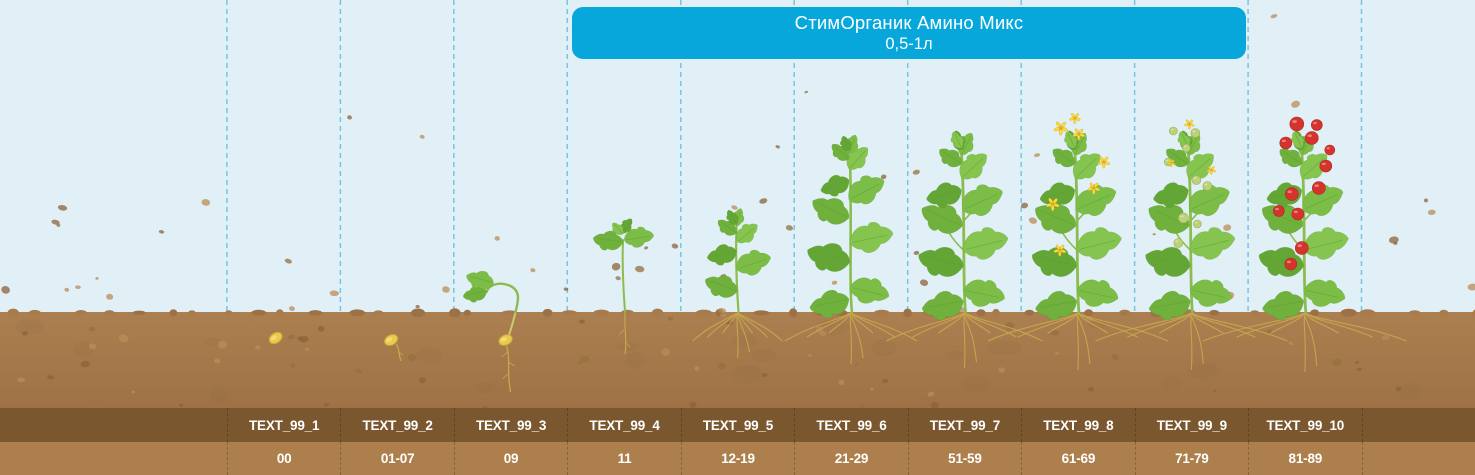 This screenshot has width=1475, height=475. I want to click on stage-label-cell: TEXT_99_1, so click(283, 425).